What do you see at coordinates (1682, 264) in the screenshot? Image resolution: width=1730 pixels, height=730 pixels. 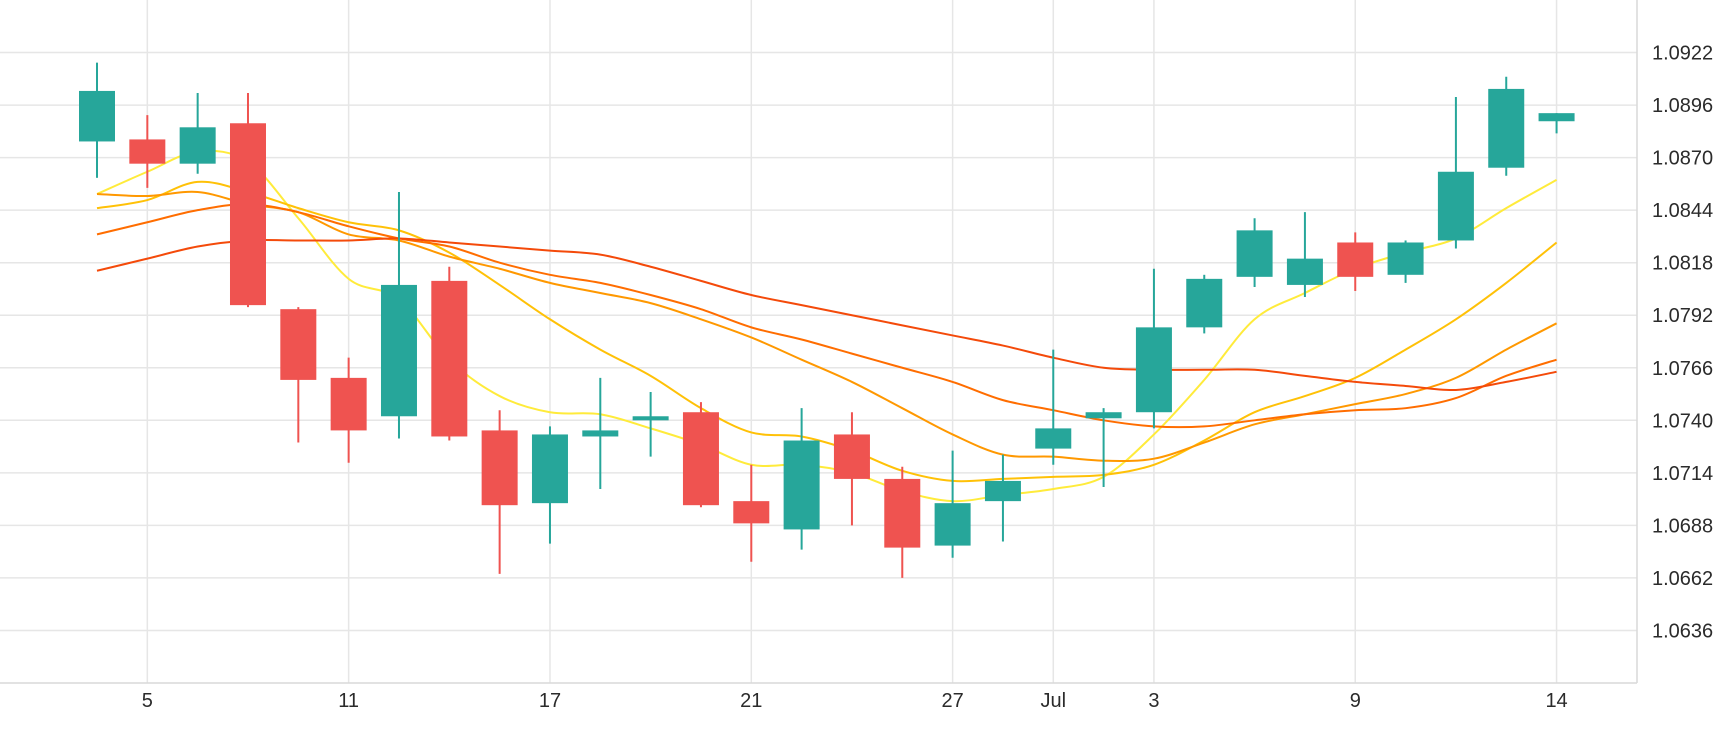 I see `y-tick-label: 1.0818` at bounding box center [1682, 264].